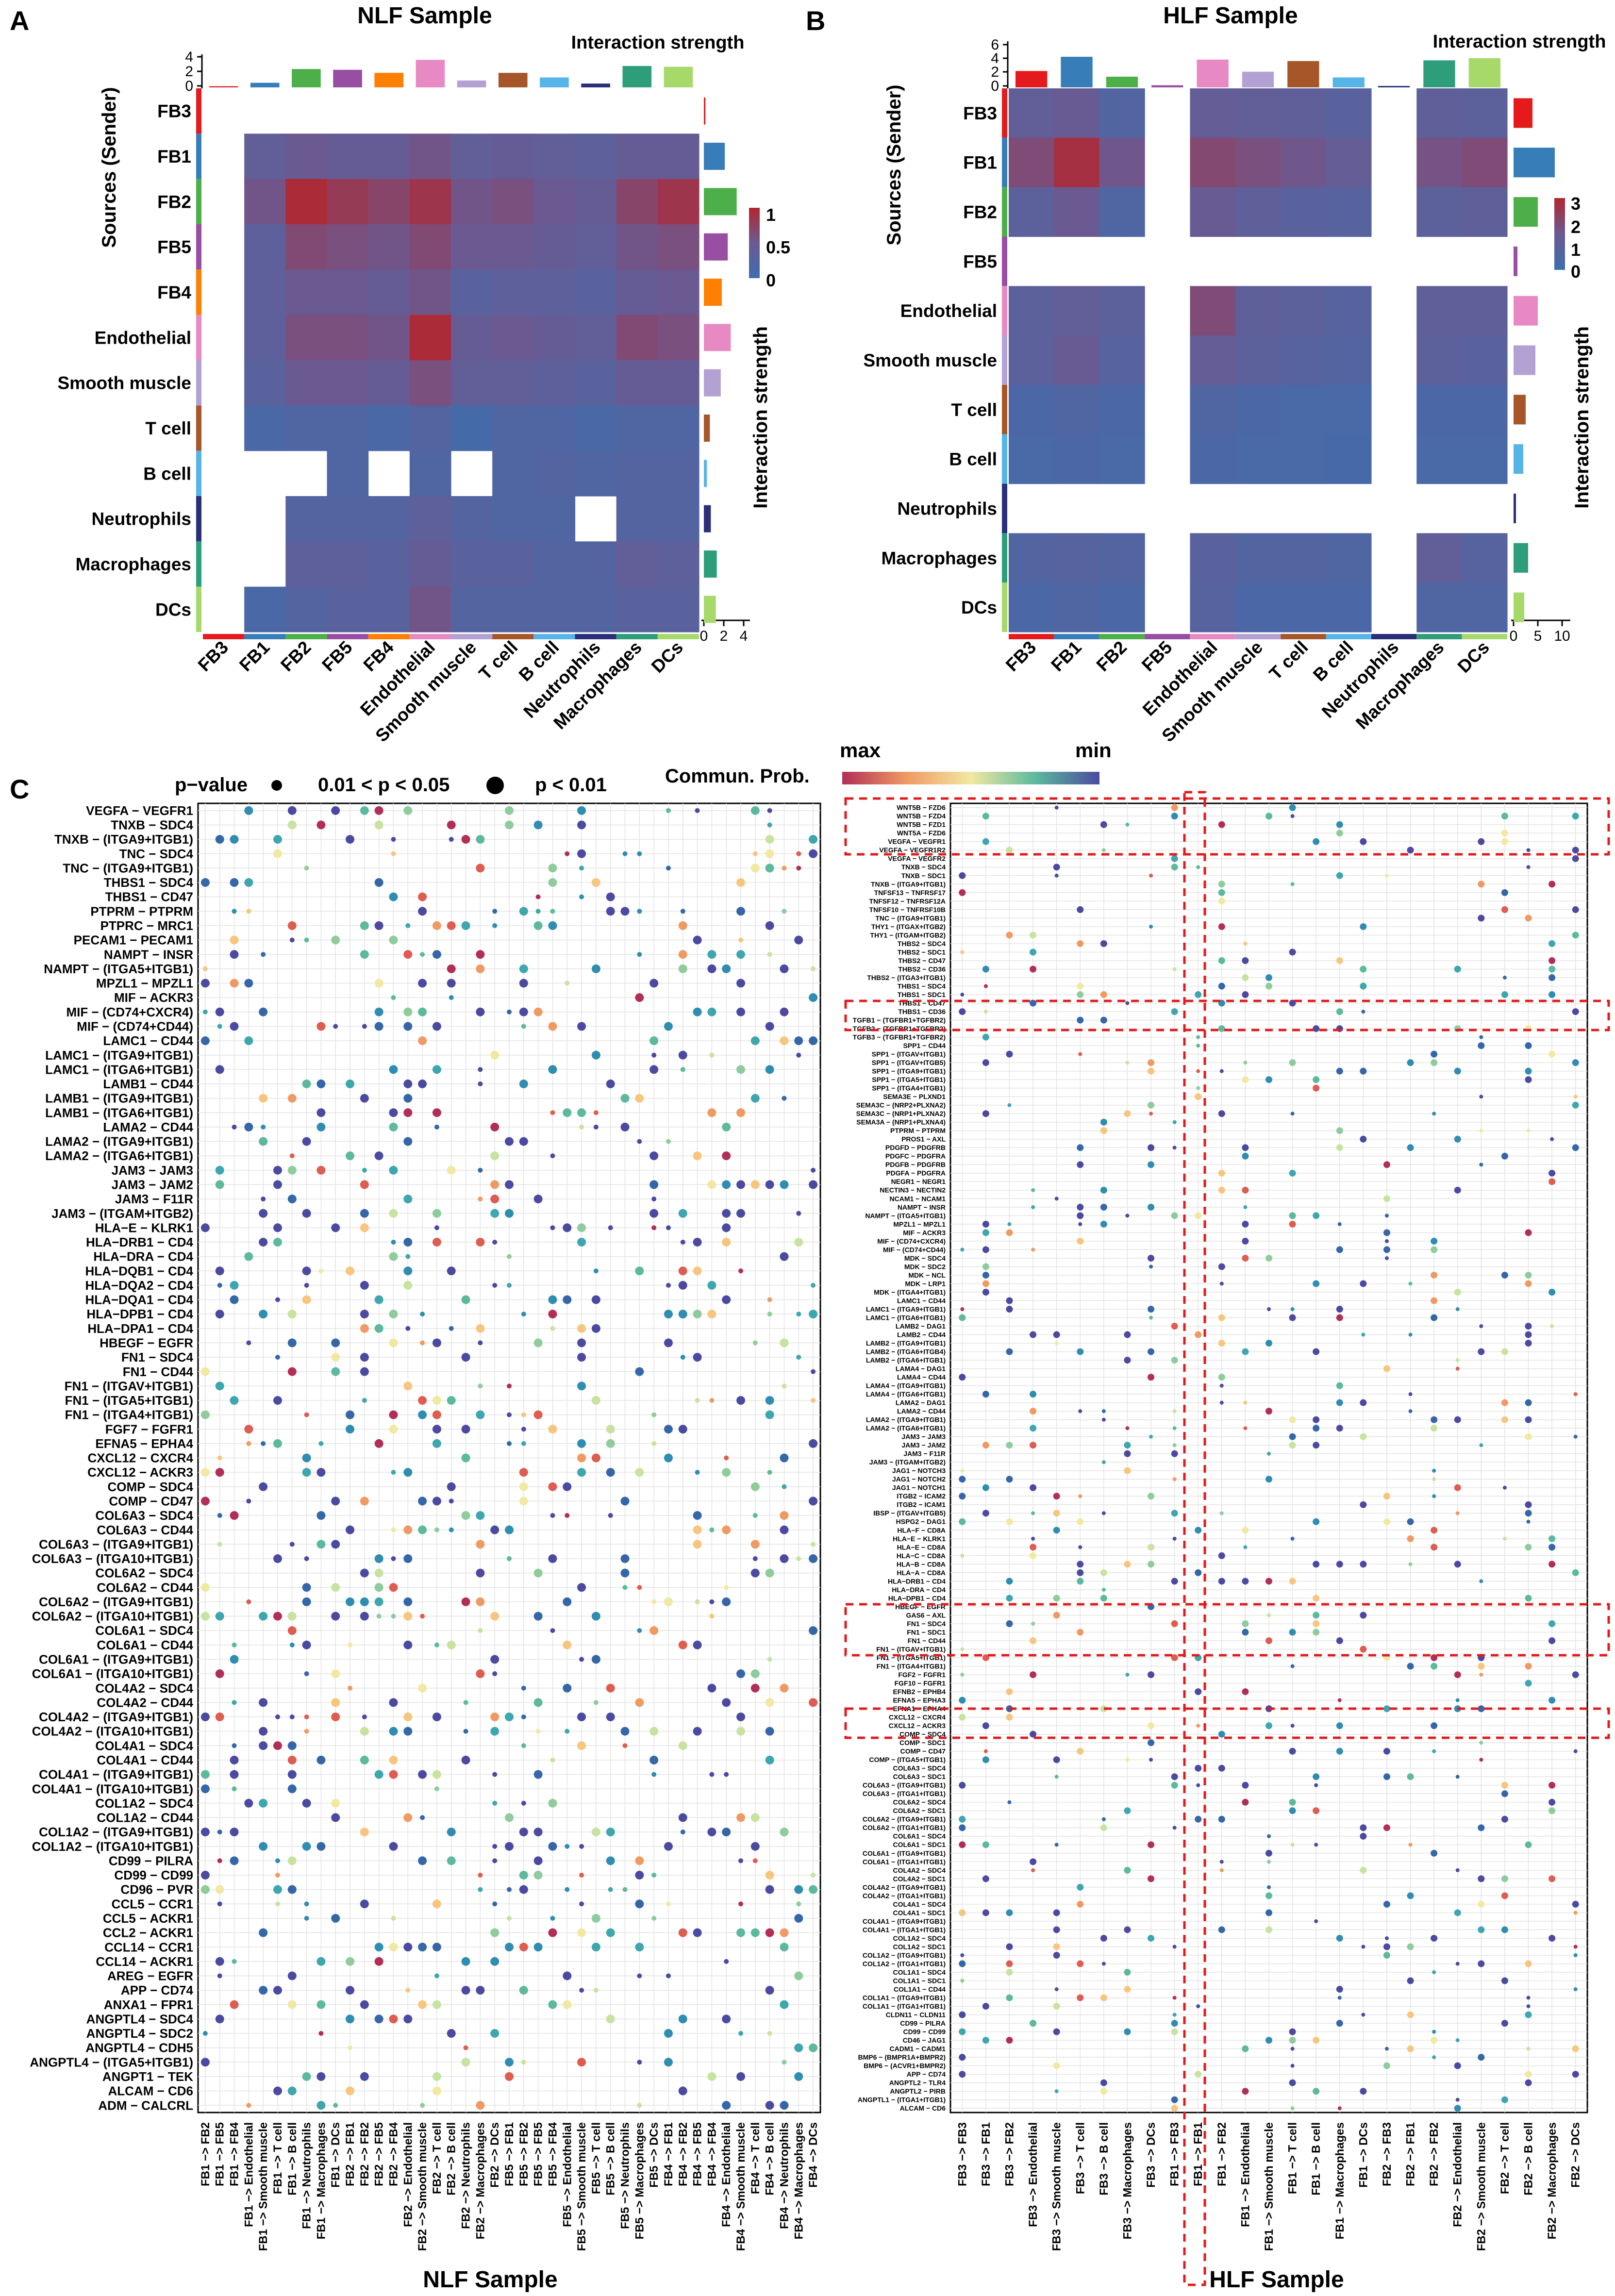 The width and height of the screenshot is (1615, 2296). Describe the element at coordinates (744, 636) in the screenshot. I see `panel-a-right-tick: 4` at that location.